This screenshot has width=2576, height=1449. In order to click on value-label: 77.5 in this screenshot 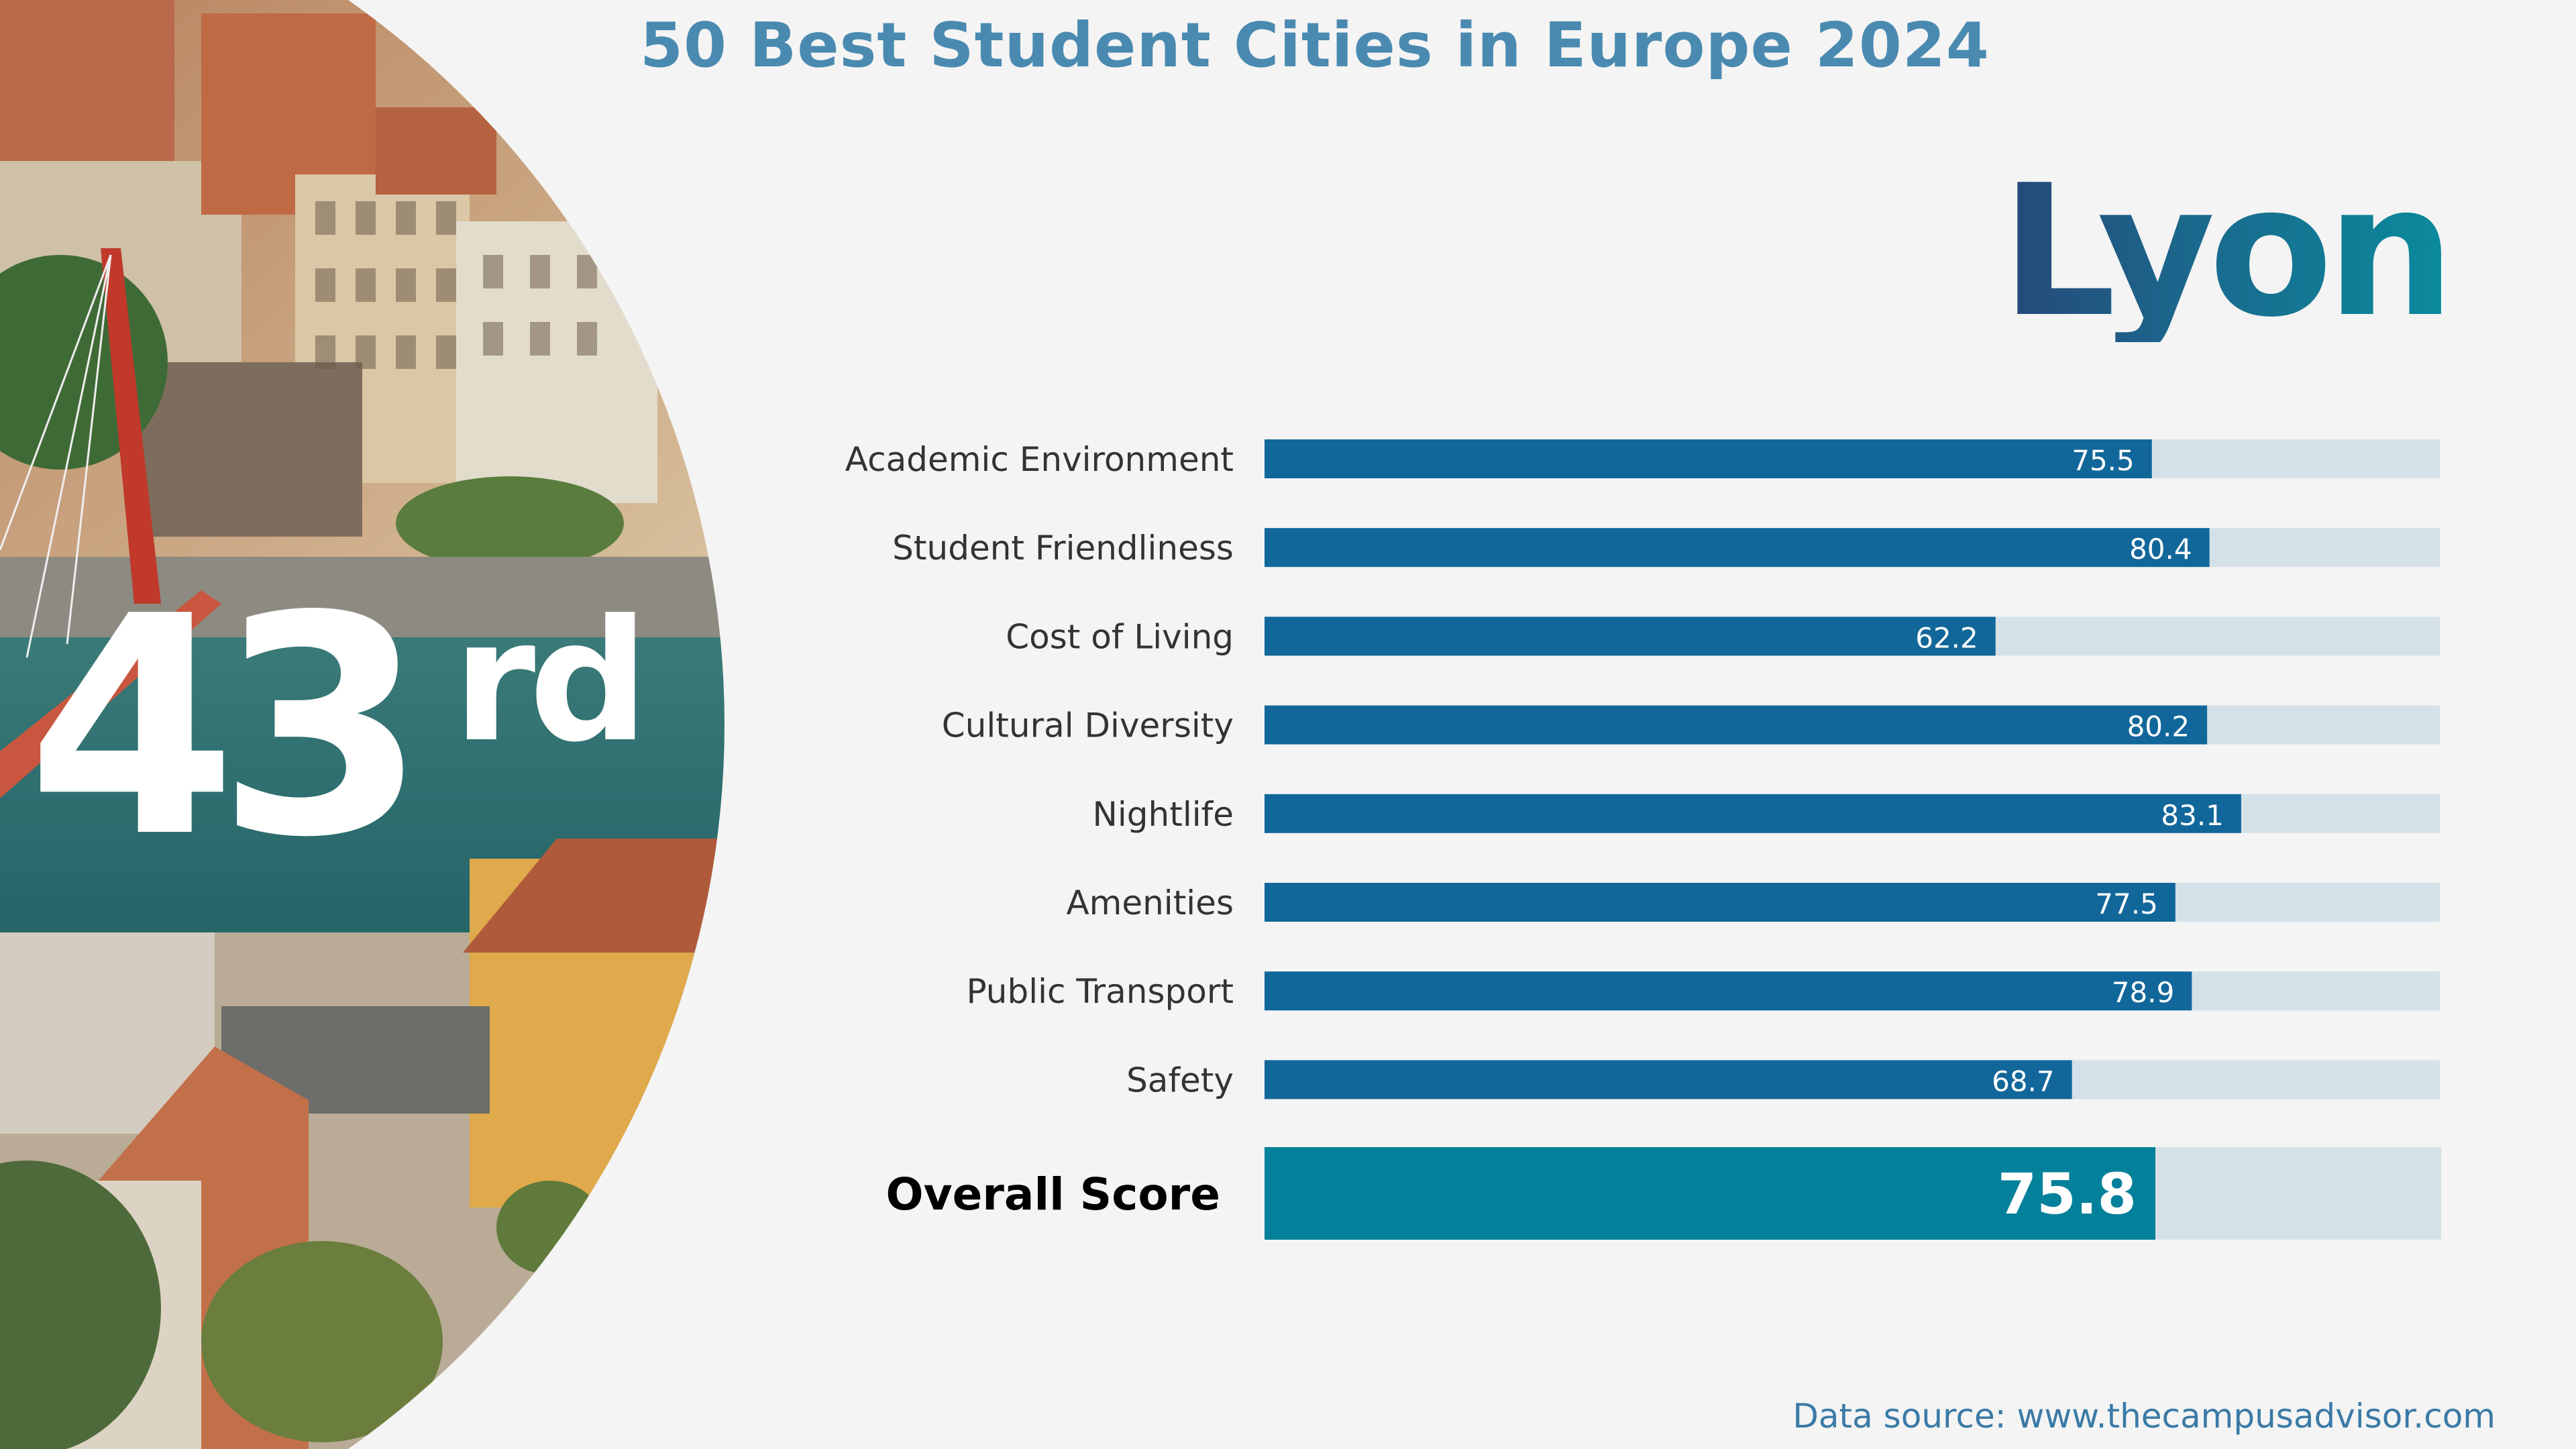, I will do `click(2126, 904)`.